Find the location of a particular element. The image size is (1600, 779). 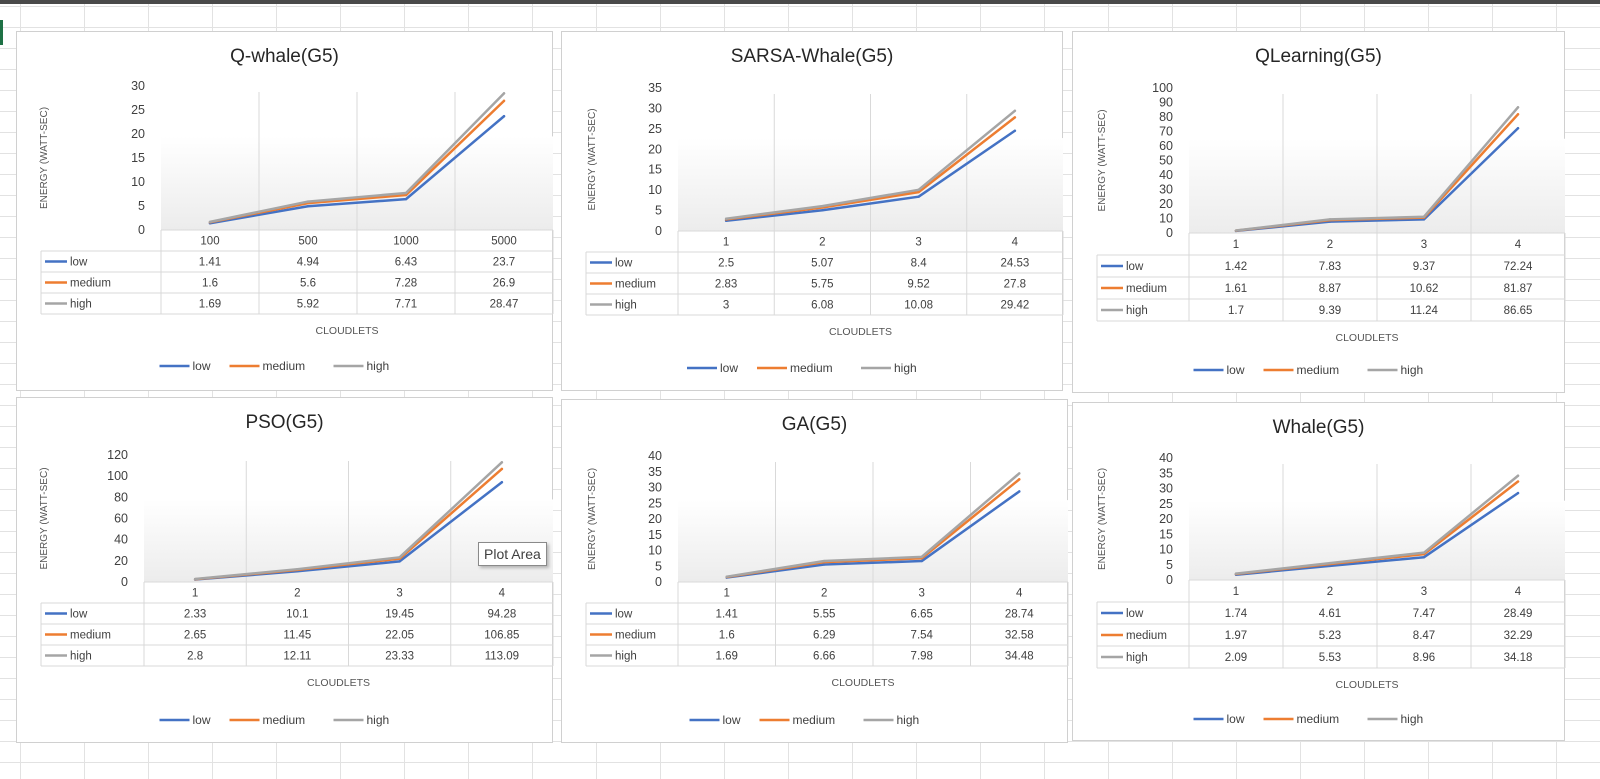

x-category-label: 4 is located at coordinates (1518, 592).